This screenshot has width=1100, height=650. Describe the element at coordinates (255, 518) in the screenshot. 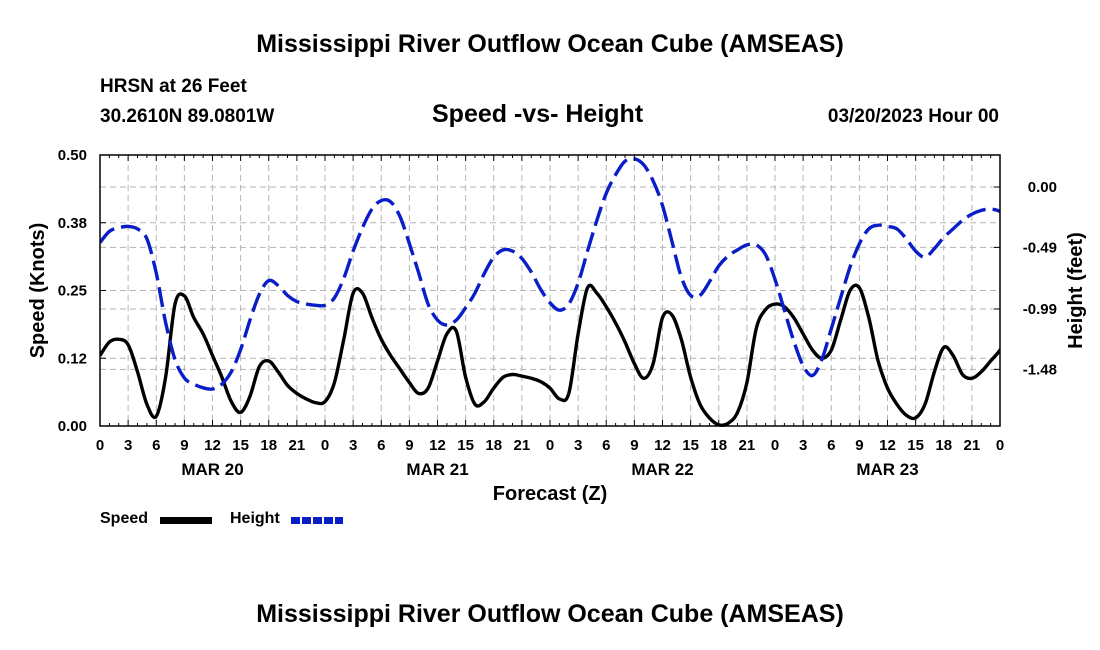

I see `legend-height-label: Height` at that location.